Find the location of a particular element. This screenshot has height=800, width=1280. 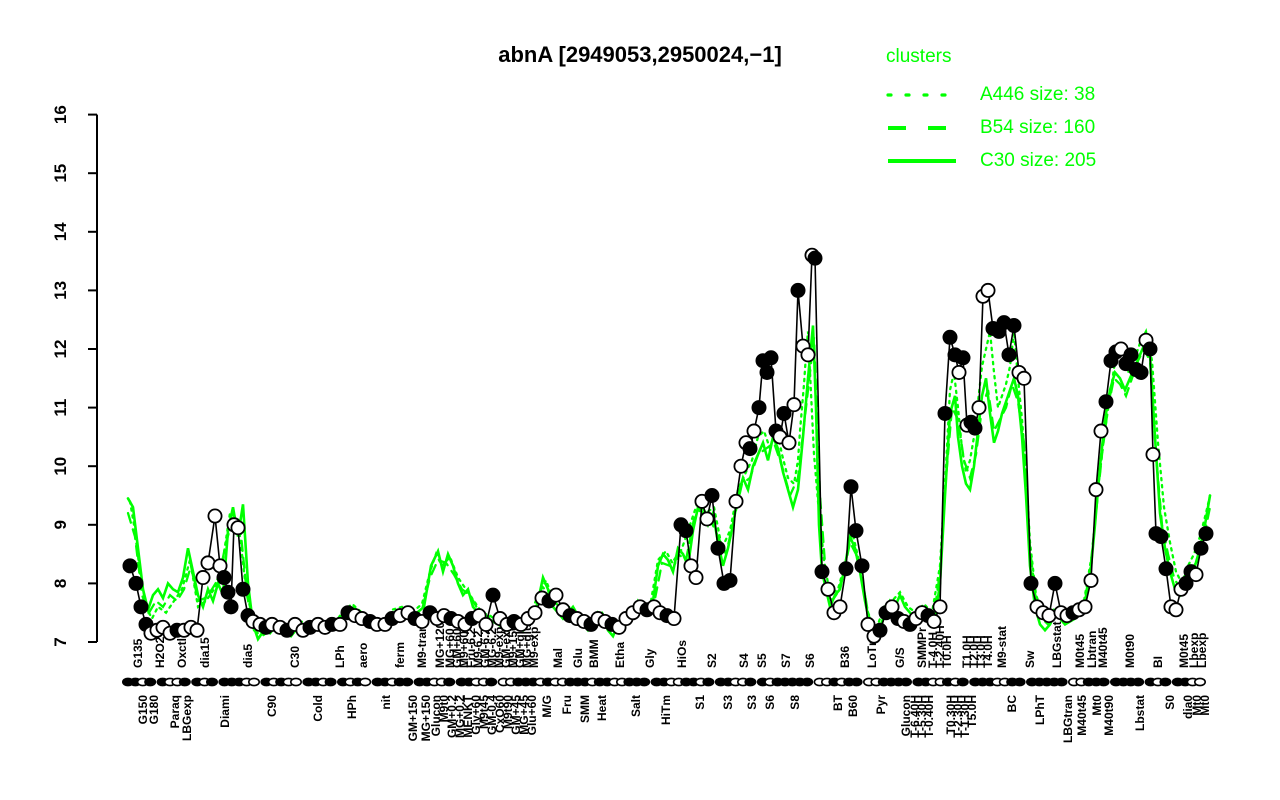

x-label-top: dia5 is located at coordinates (248, 656).